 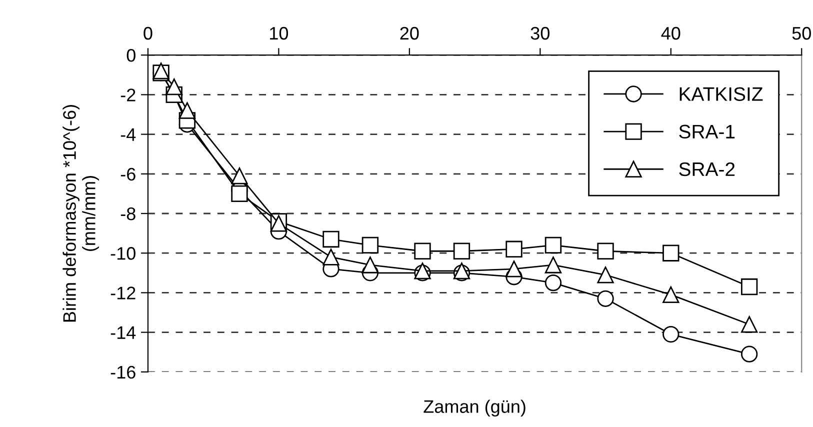 I want to click on y-tick-label: -6, so click(x=128, y=174).